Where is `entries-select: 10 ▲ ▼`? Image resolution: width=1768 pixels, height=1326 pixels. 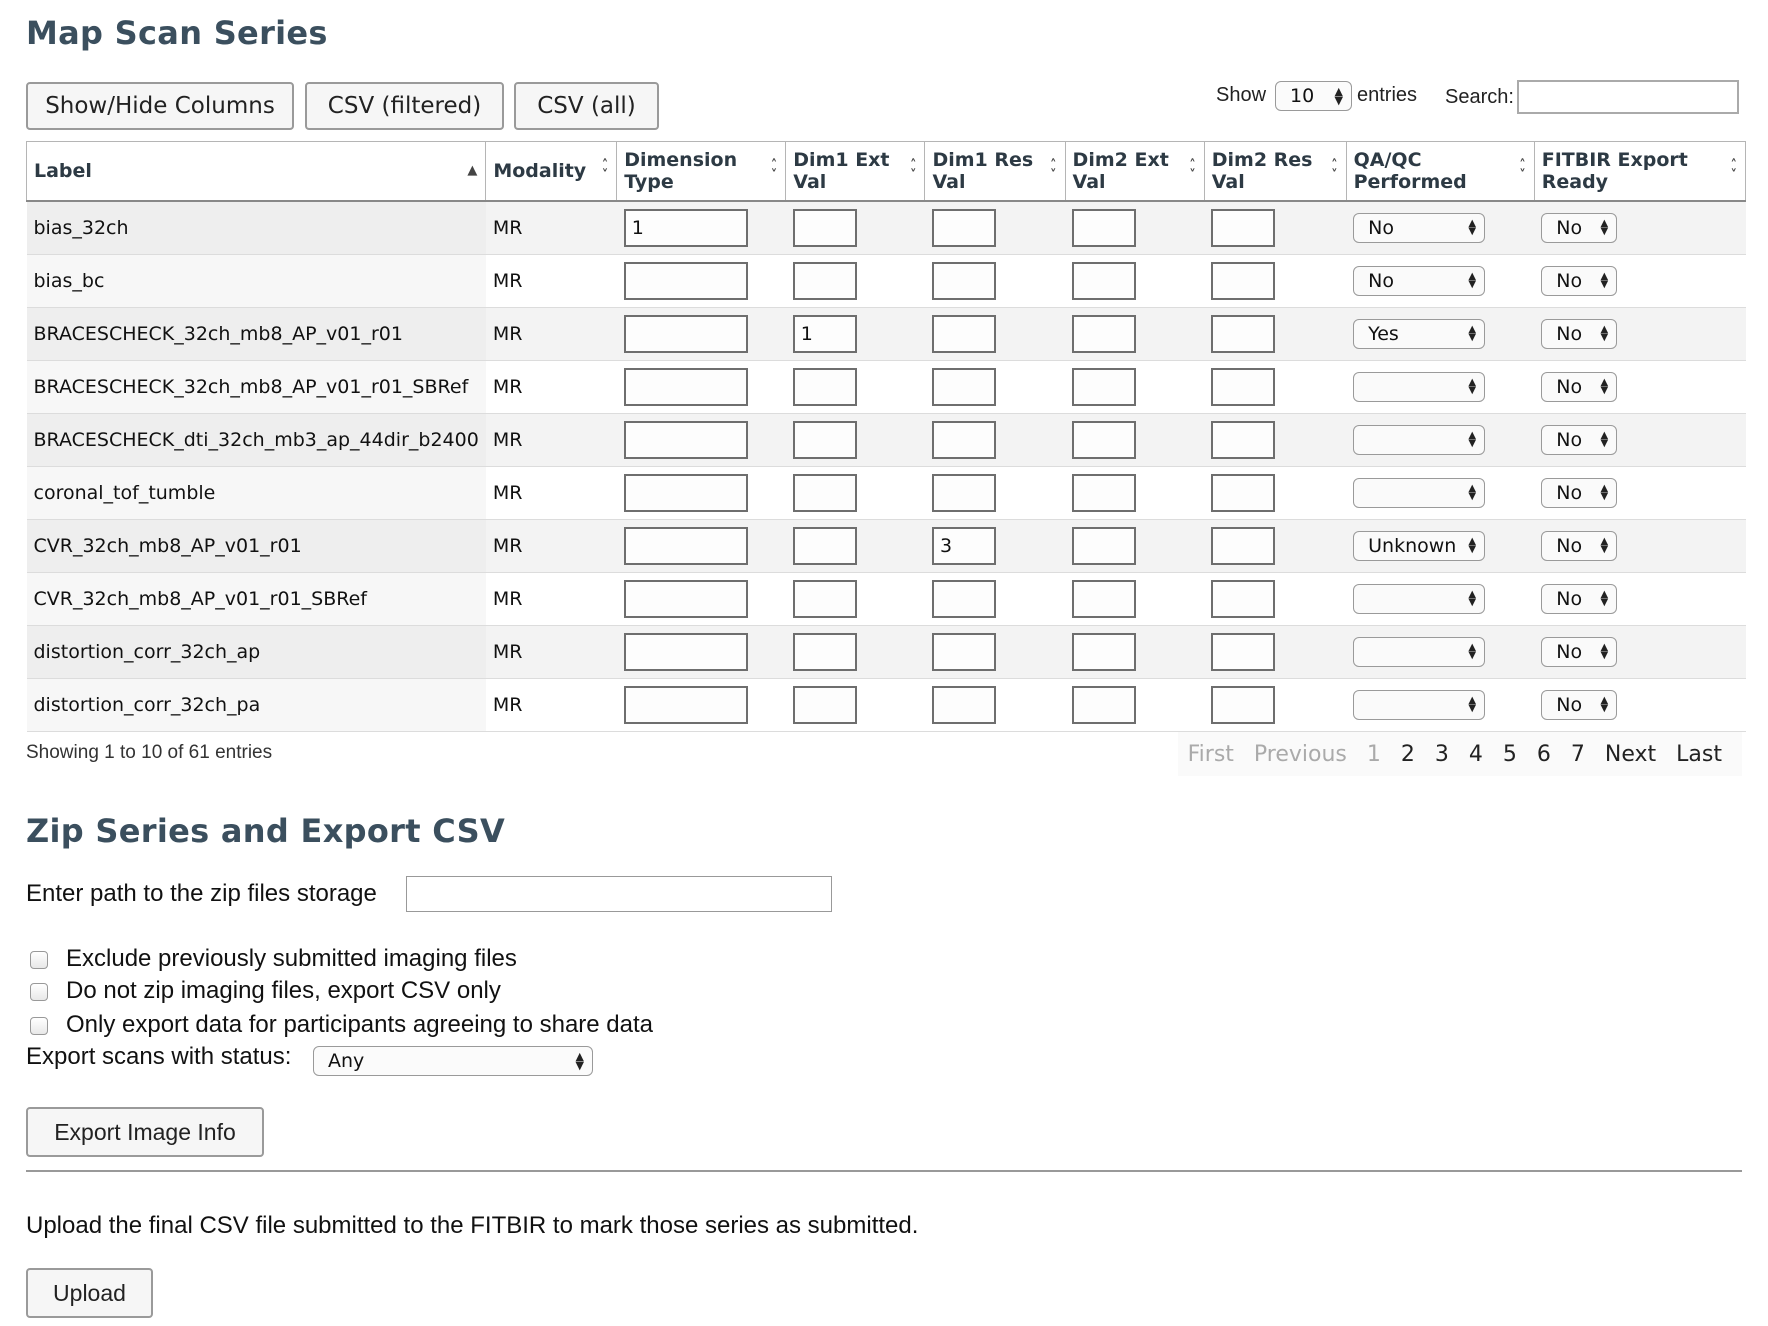 entries-select: 10 ▲ ▼ is located at coordinates (1313, 96).